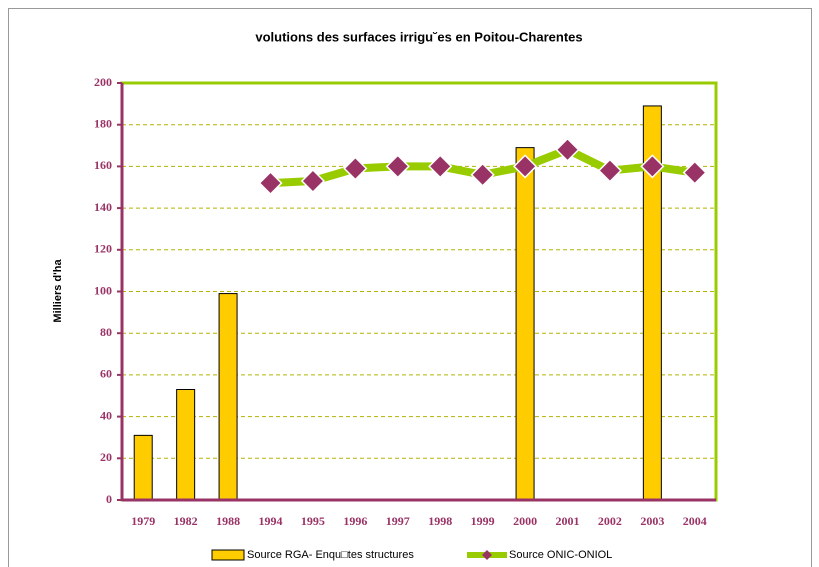 This screenshot has height=567, width=819. I want to click on y-tick-label: 180, so click(103, 123).